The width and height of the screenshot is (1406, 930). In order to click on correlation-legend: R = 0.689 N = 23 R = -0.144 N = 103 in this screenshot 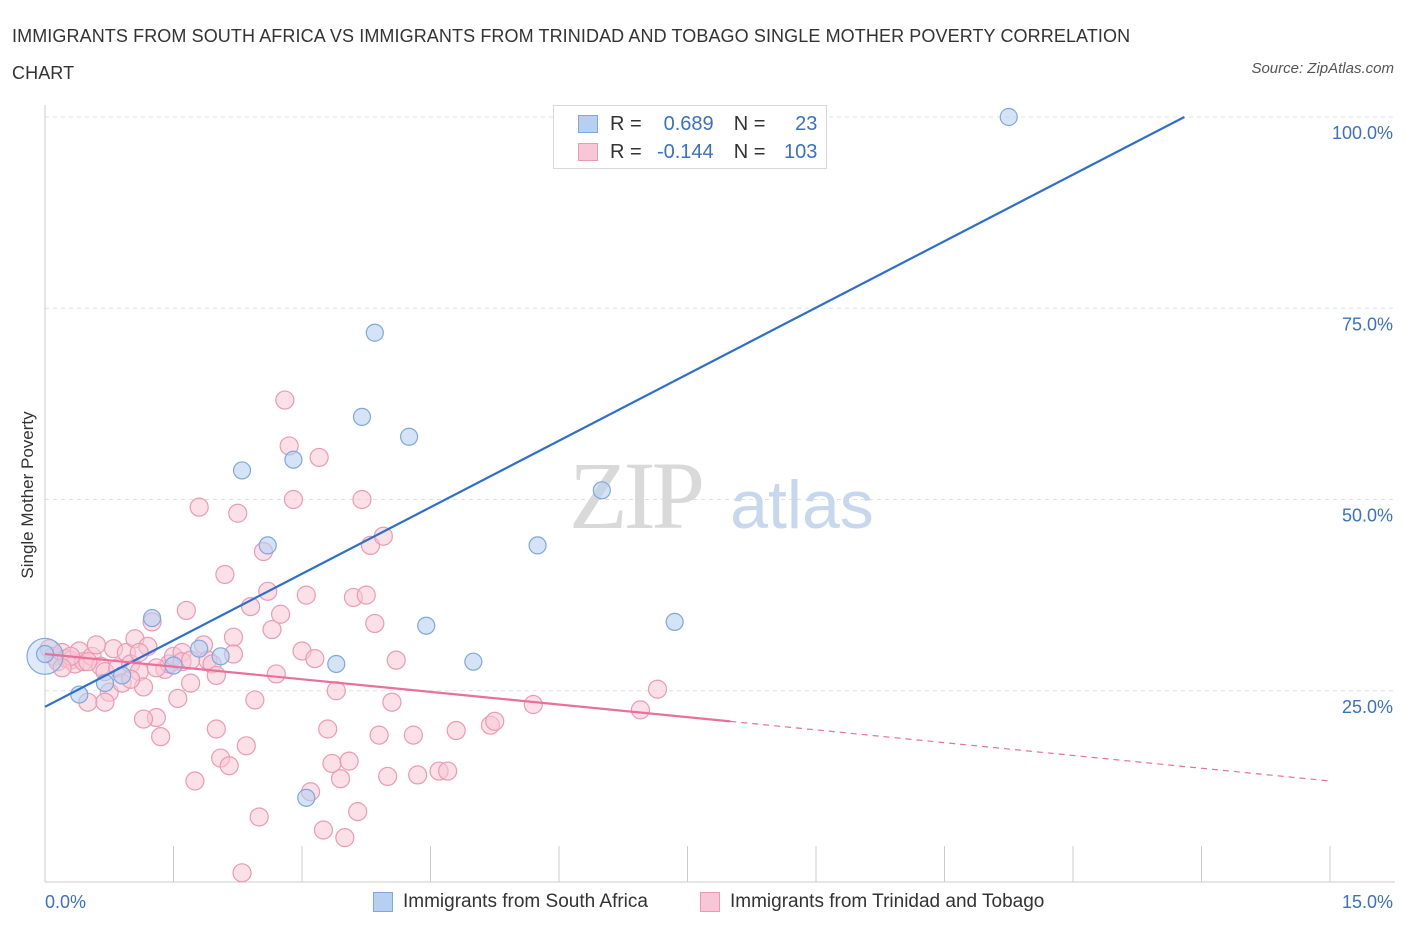, I will do `click(690, 137)`.